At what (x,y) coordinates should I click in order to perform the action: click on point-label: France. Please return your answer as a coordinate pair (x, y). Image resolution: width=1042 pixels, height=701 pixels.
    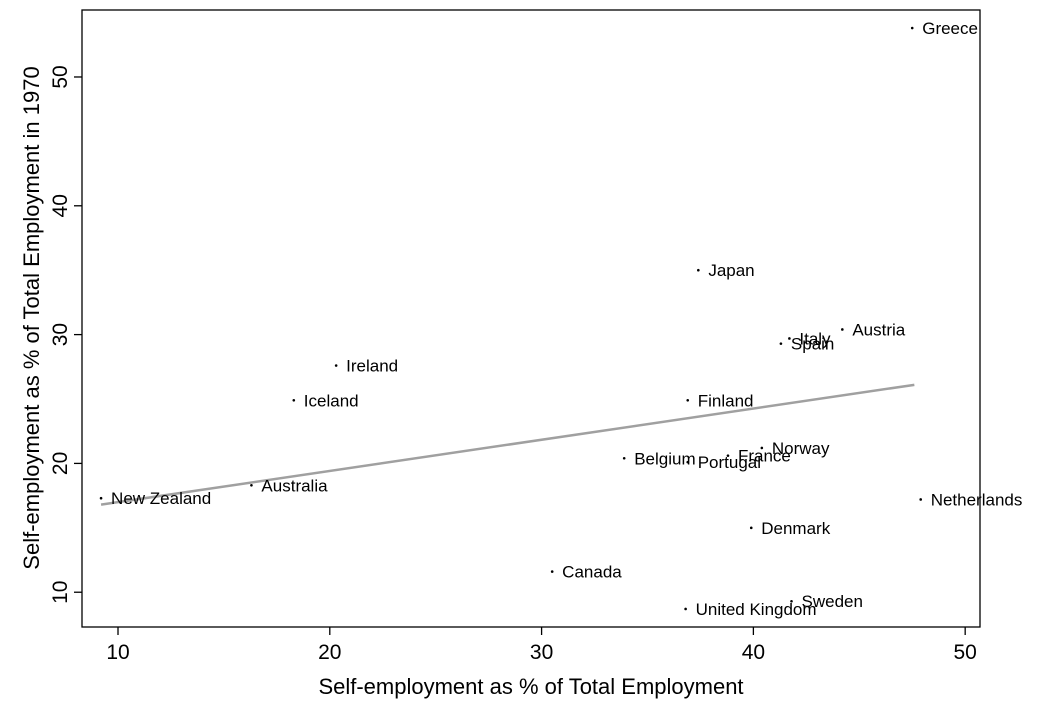
    Looking at the image, I should click on (764, 456).